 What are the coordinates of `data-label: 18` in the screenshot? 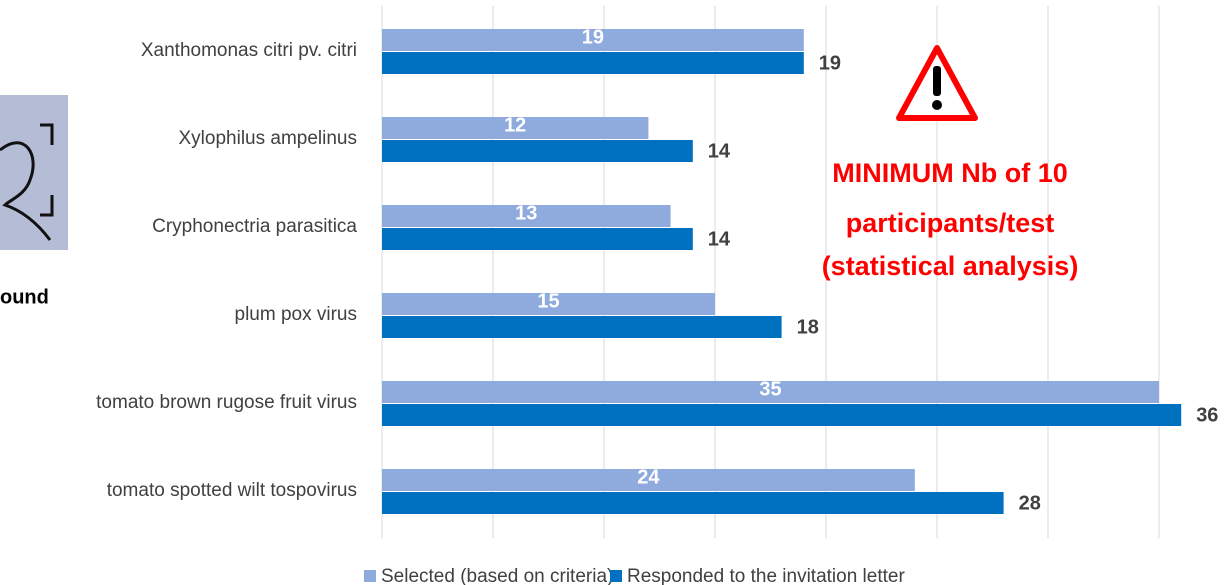 It's located at (808, 327).